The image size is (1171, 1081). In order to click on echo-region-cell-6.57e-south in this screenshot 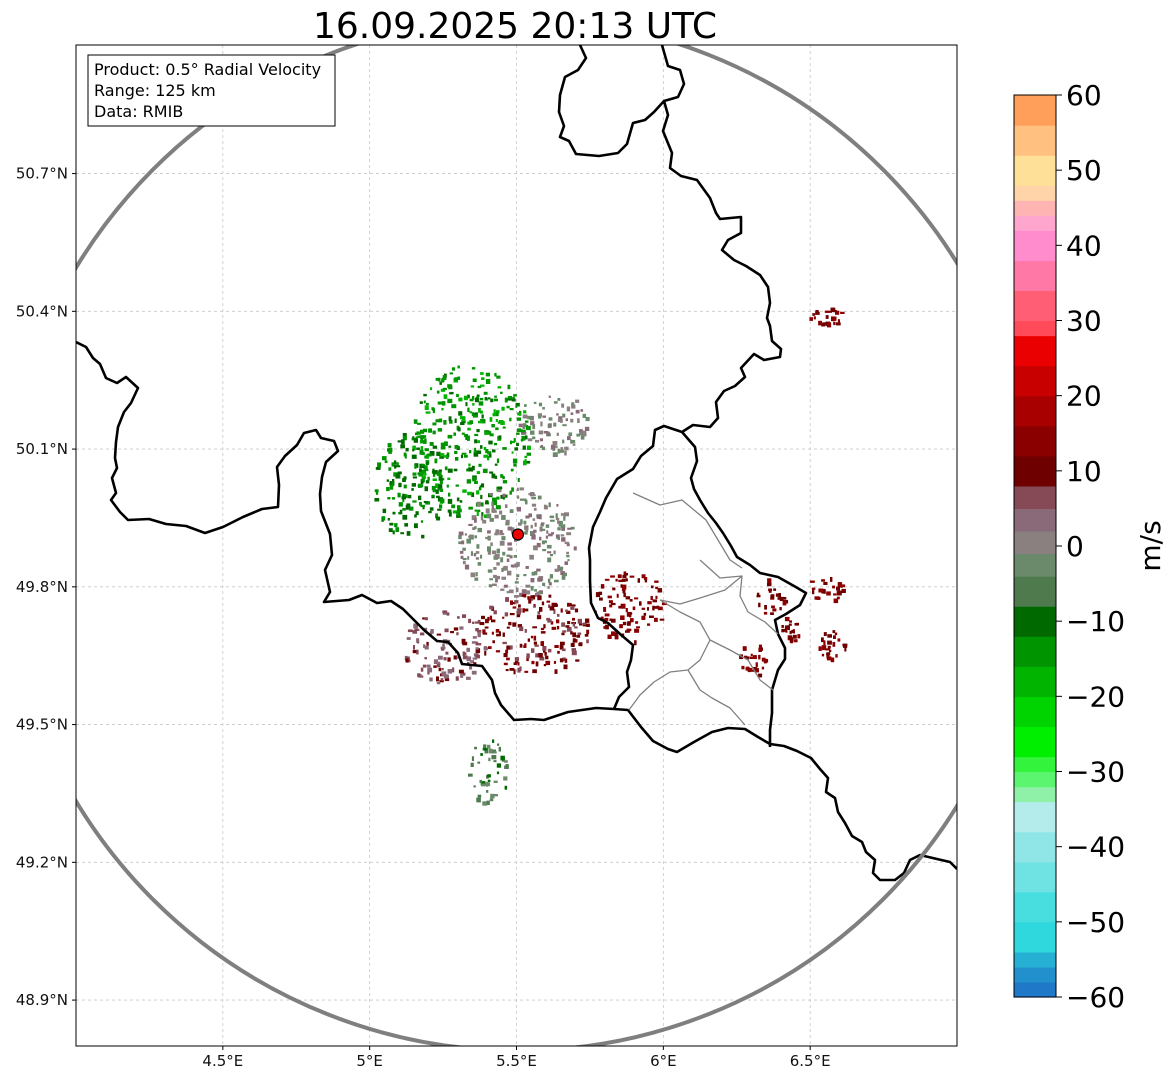, I will do `click(833, 646)`.